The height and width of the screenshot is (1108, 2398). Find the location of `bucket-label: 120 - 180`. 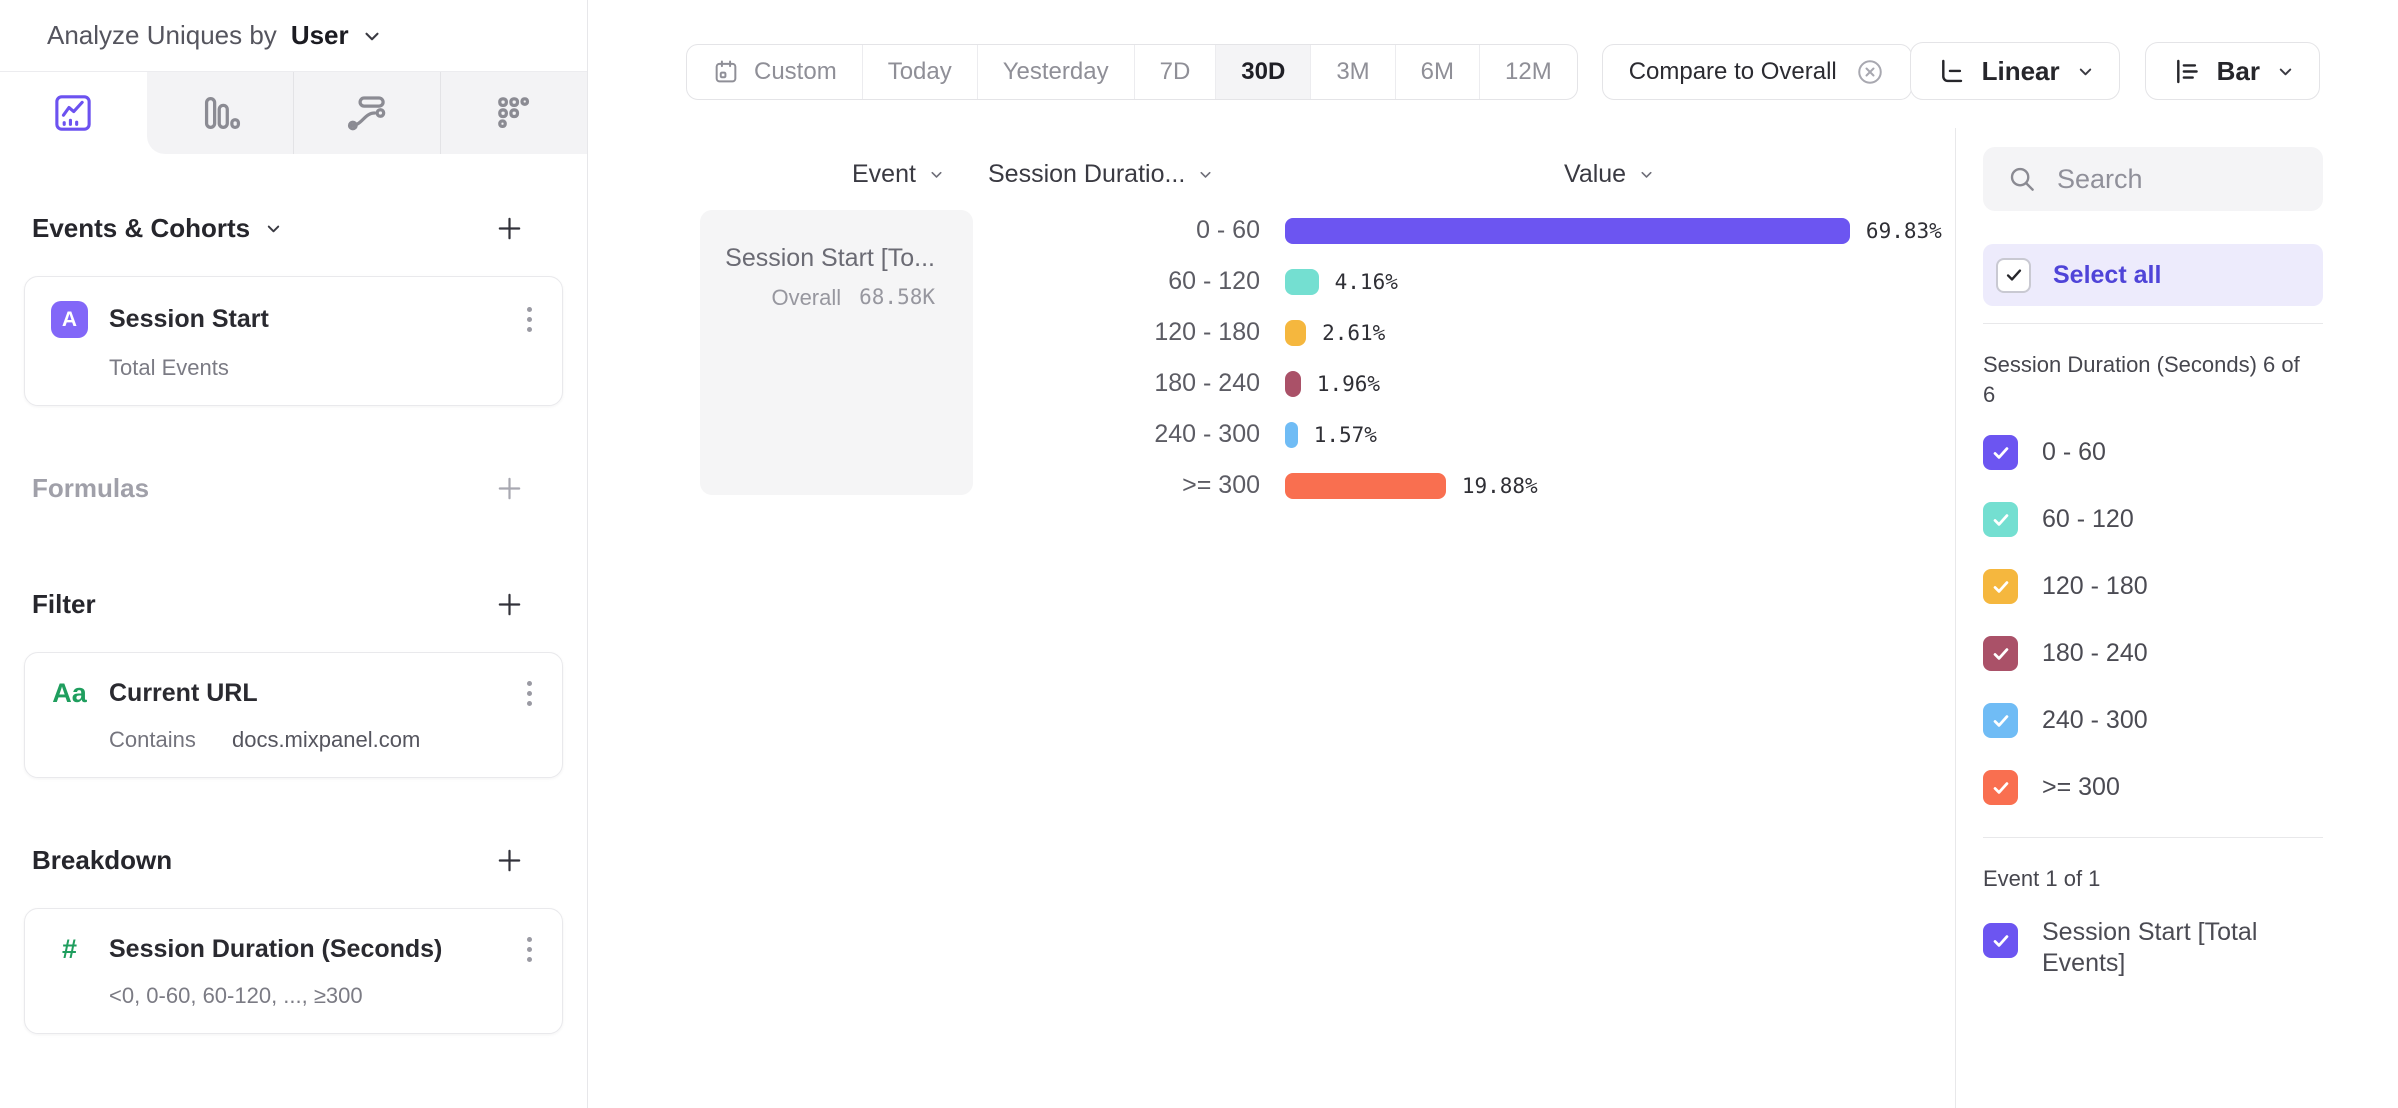

bucket-label: 120 - 180 is located at coordinates (1207, 332).